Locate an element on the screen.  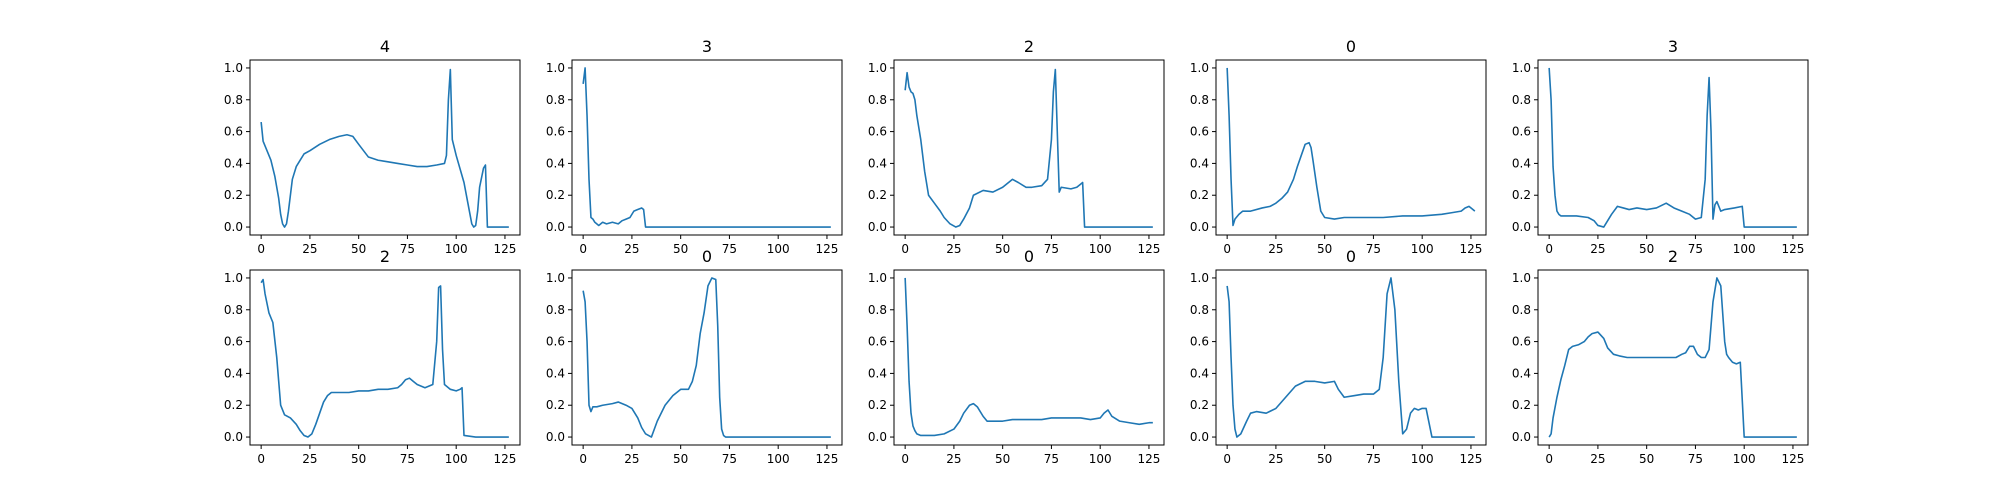
subplot-9: 0 25 50 75 100 125 0.0 0.2 0.4 0.6 0.8 1.0 0 is located at coordinates (1338, 356).